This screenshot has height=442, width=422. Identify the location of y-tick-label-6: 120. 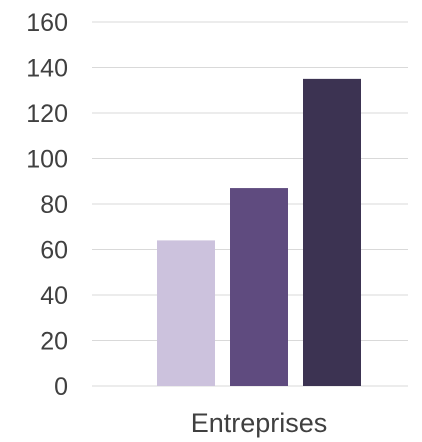
(47, 114).